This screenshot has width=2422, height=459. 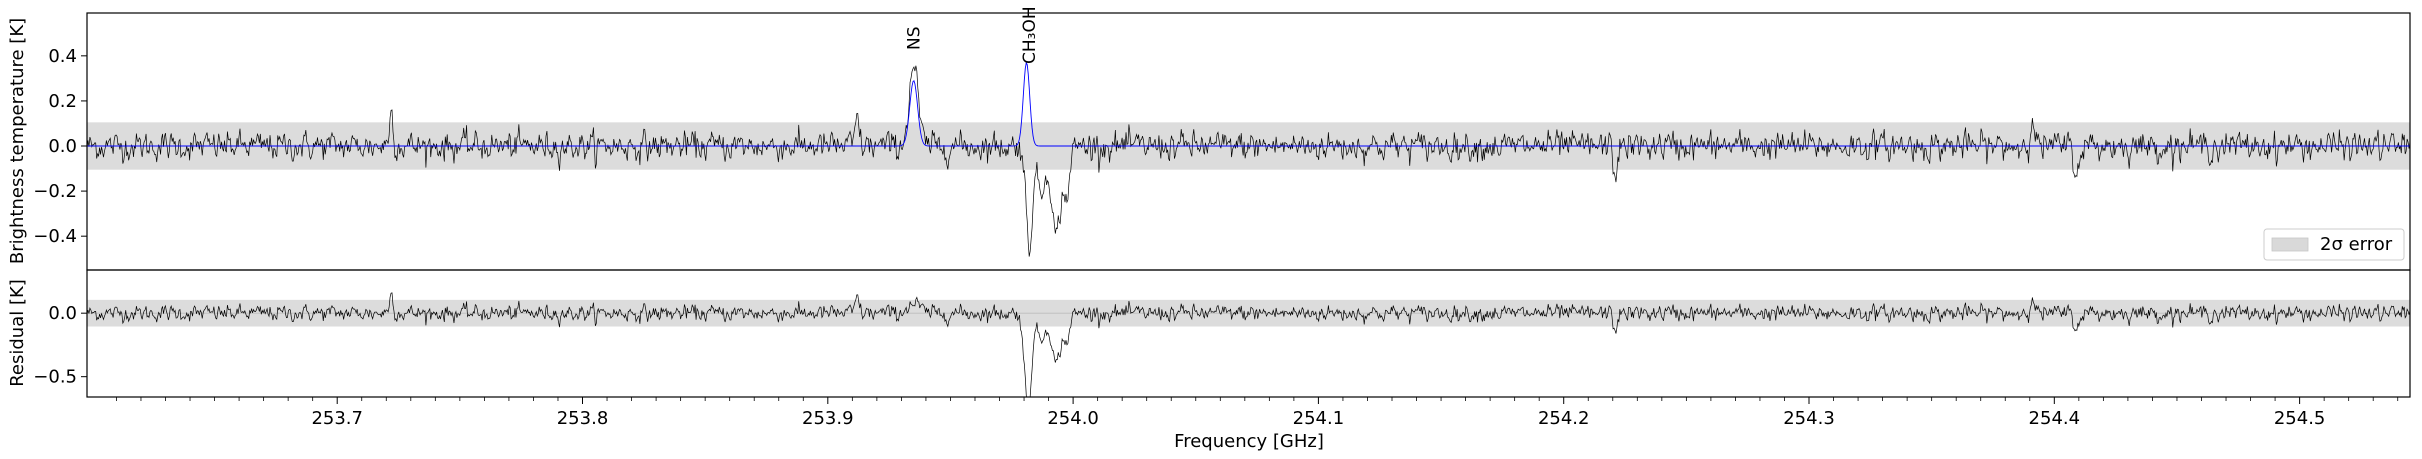 What do you see at coordinates (2356, 244) in the screenshot?
I see `legend-error-label: 2σ error` at bounding box center [2356, 244].